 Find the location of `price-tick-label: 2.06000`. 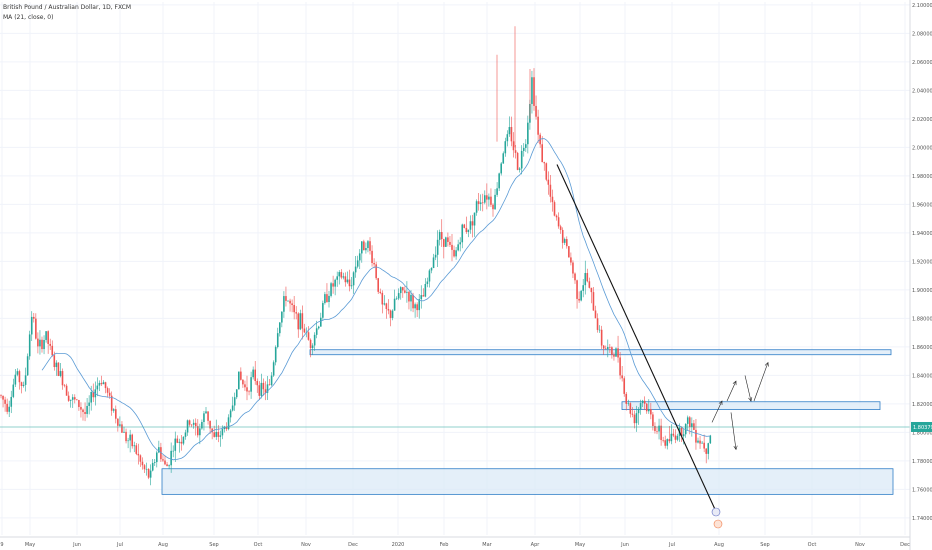

price-tick-label: 2.06000 is located at coordinates (922, 63).